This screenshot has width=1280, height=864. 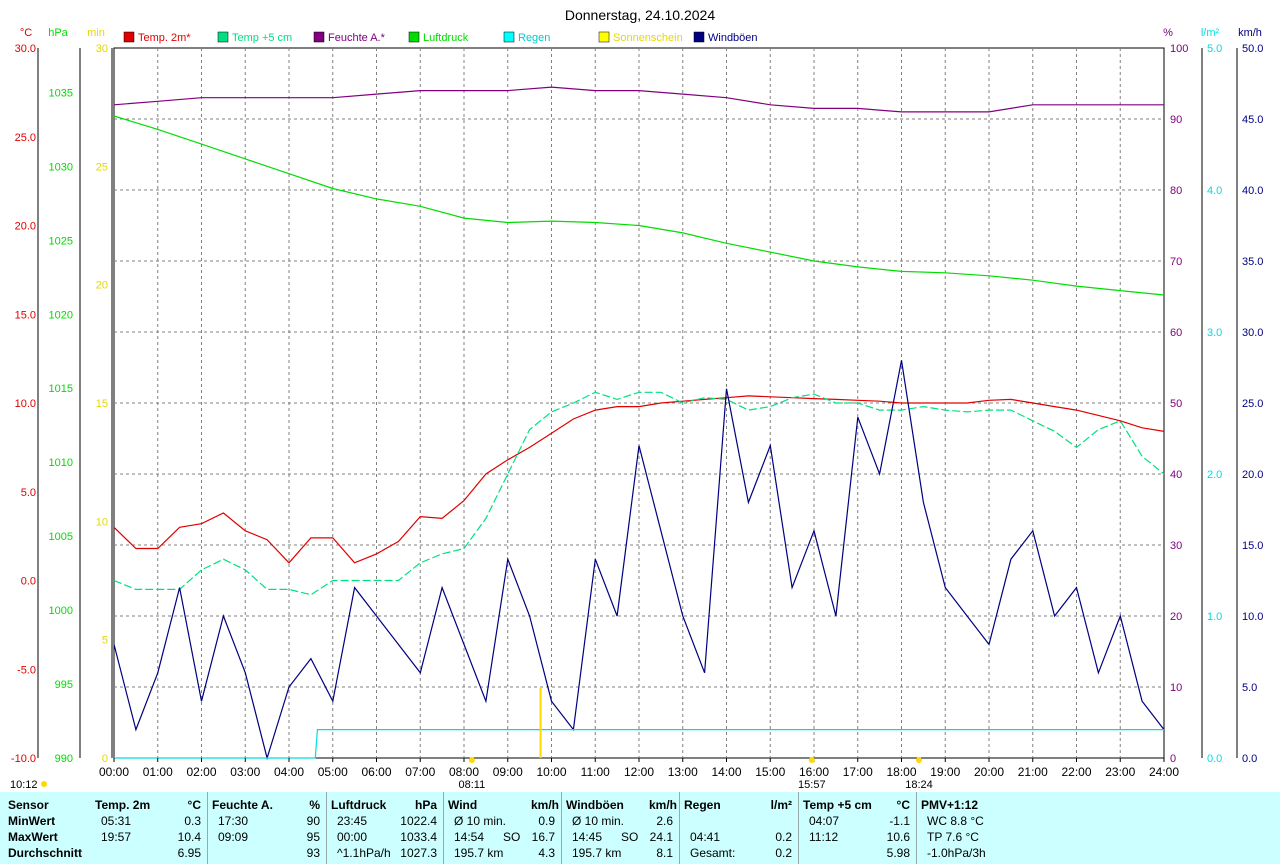 I want to click on stats-header-unit: °C, so click(x=903, y=805).